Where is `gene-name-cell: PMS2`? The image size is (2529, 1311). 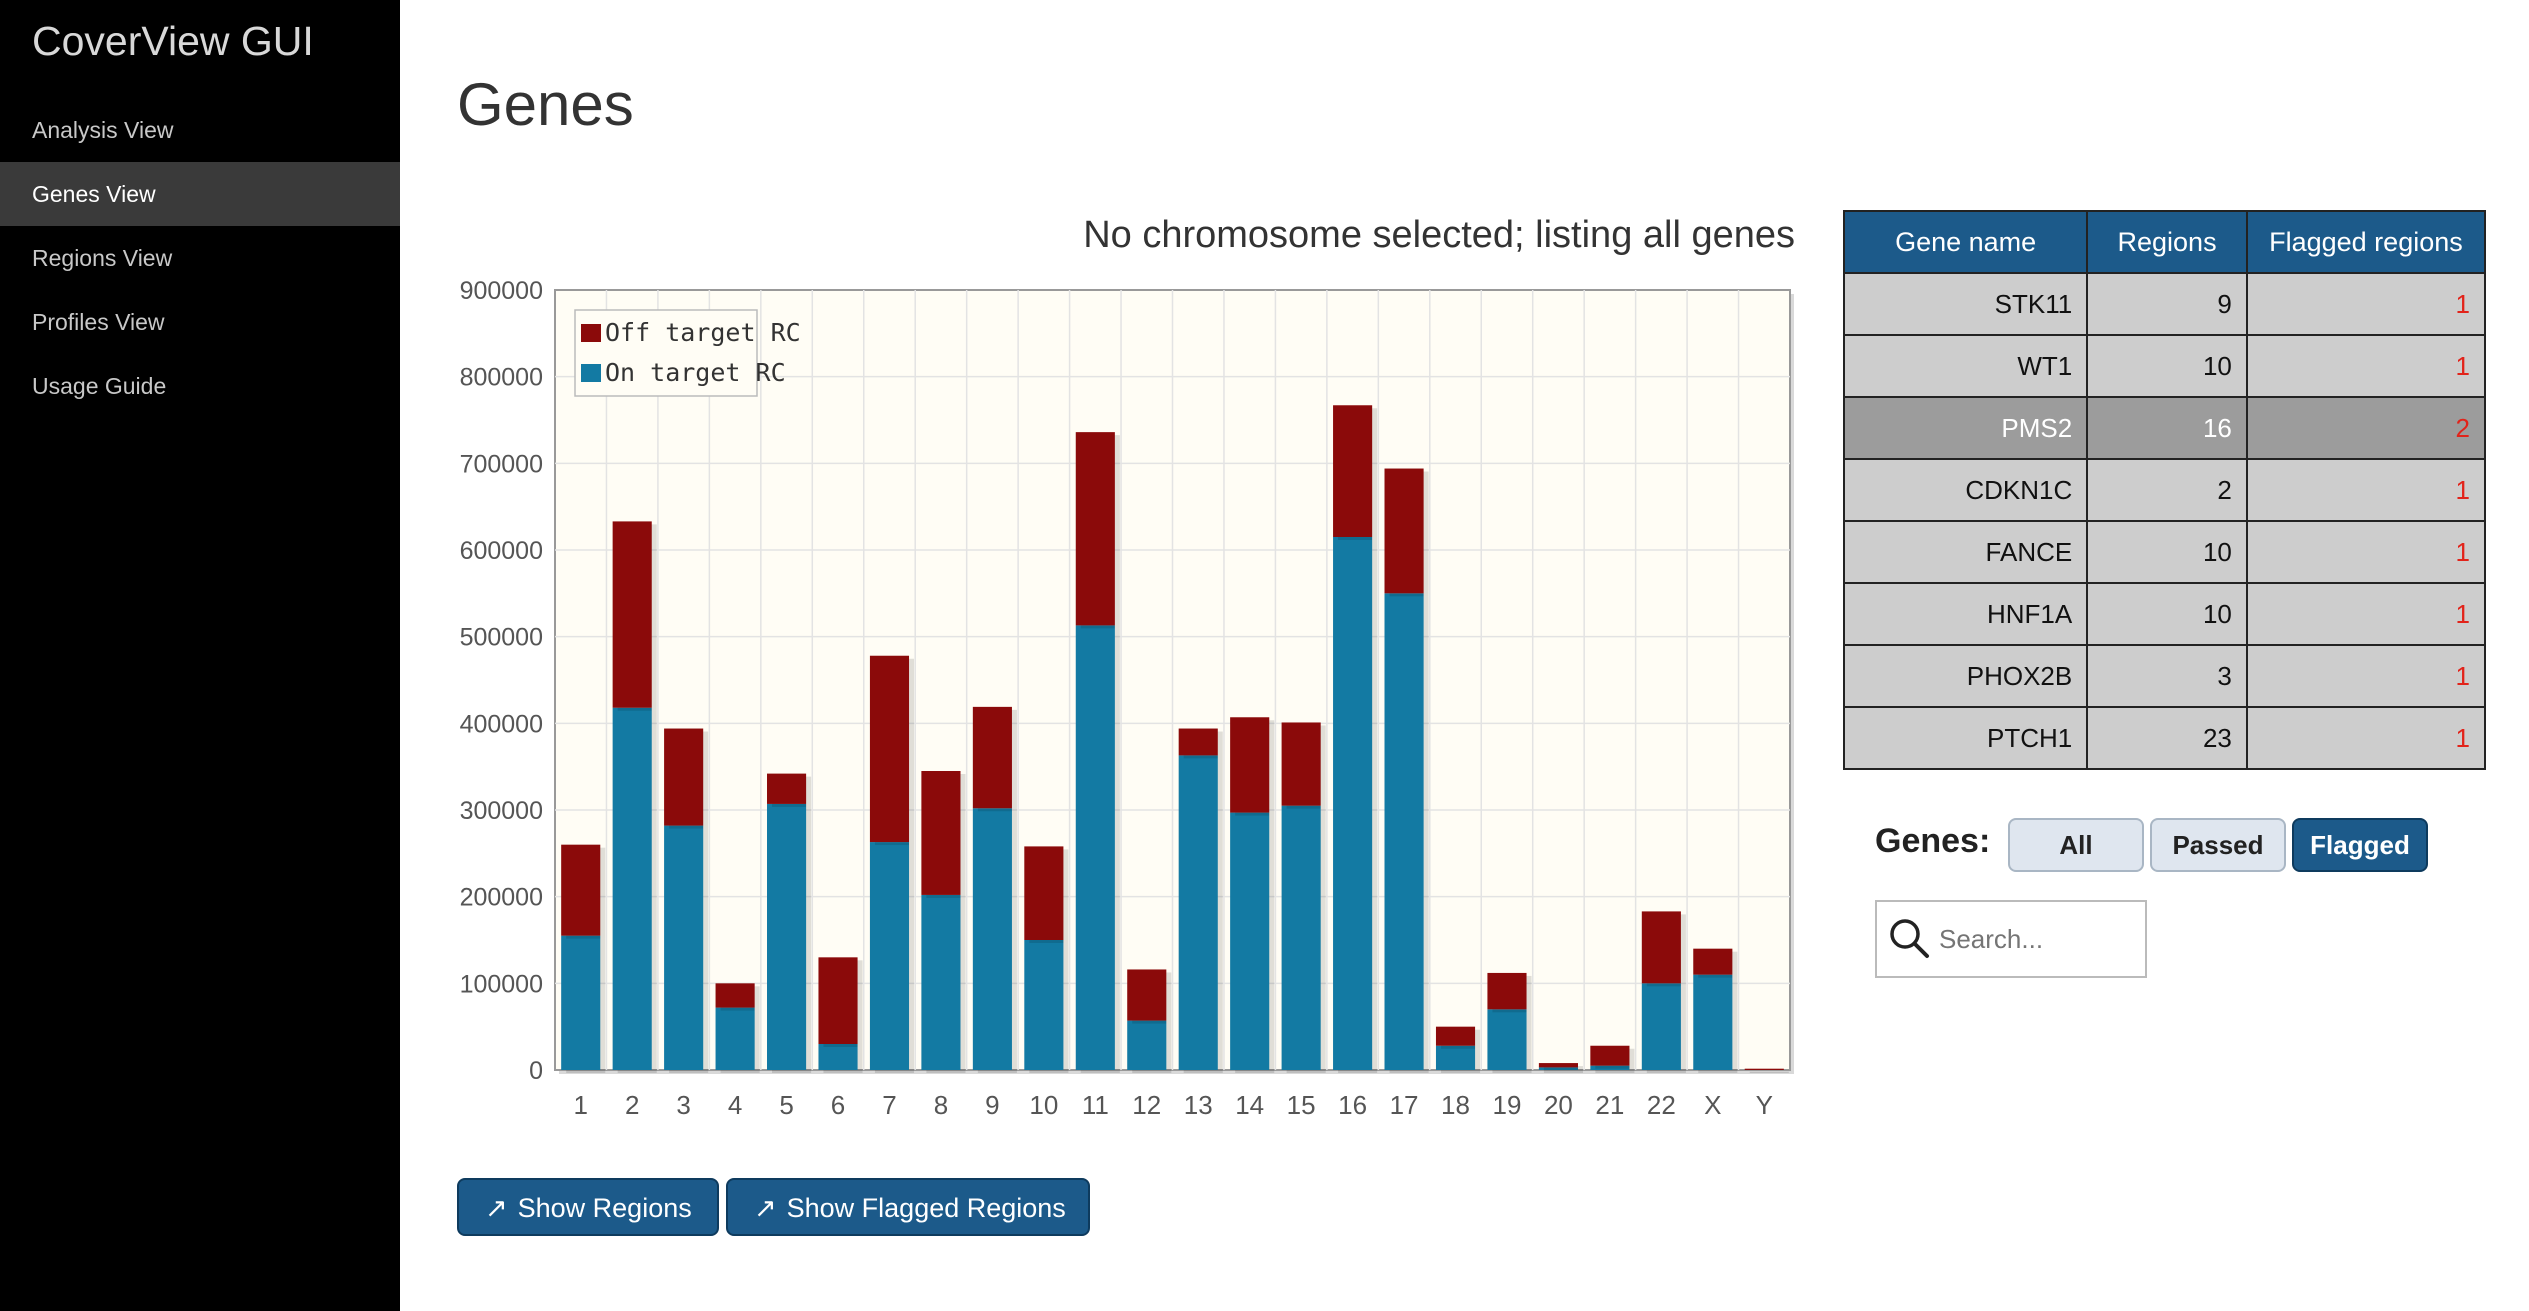 gene-name-cell: PMS2 is located at coordinates (1965, 428).